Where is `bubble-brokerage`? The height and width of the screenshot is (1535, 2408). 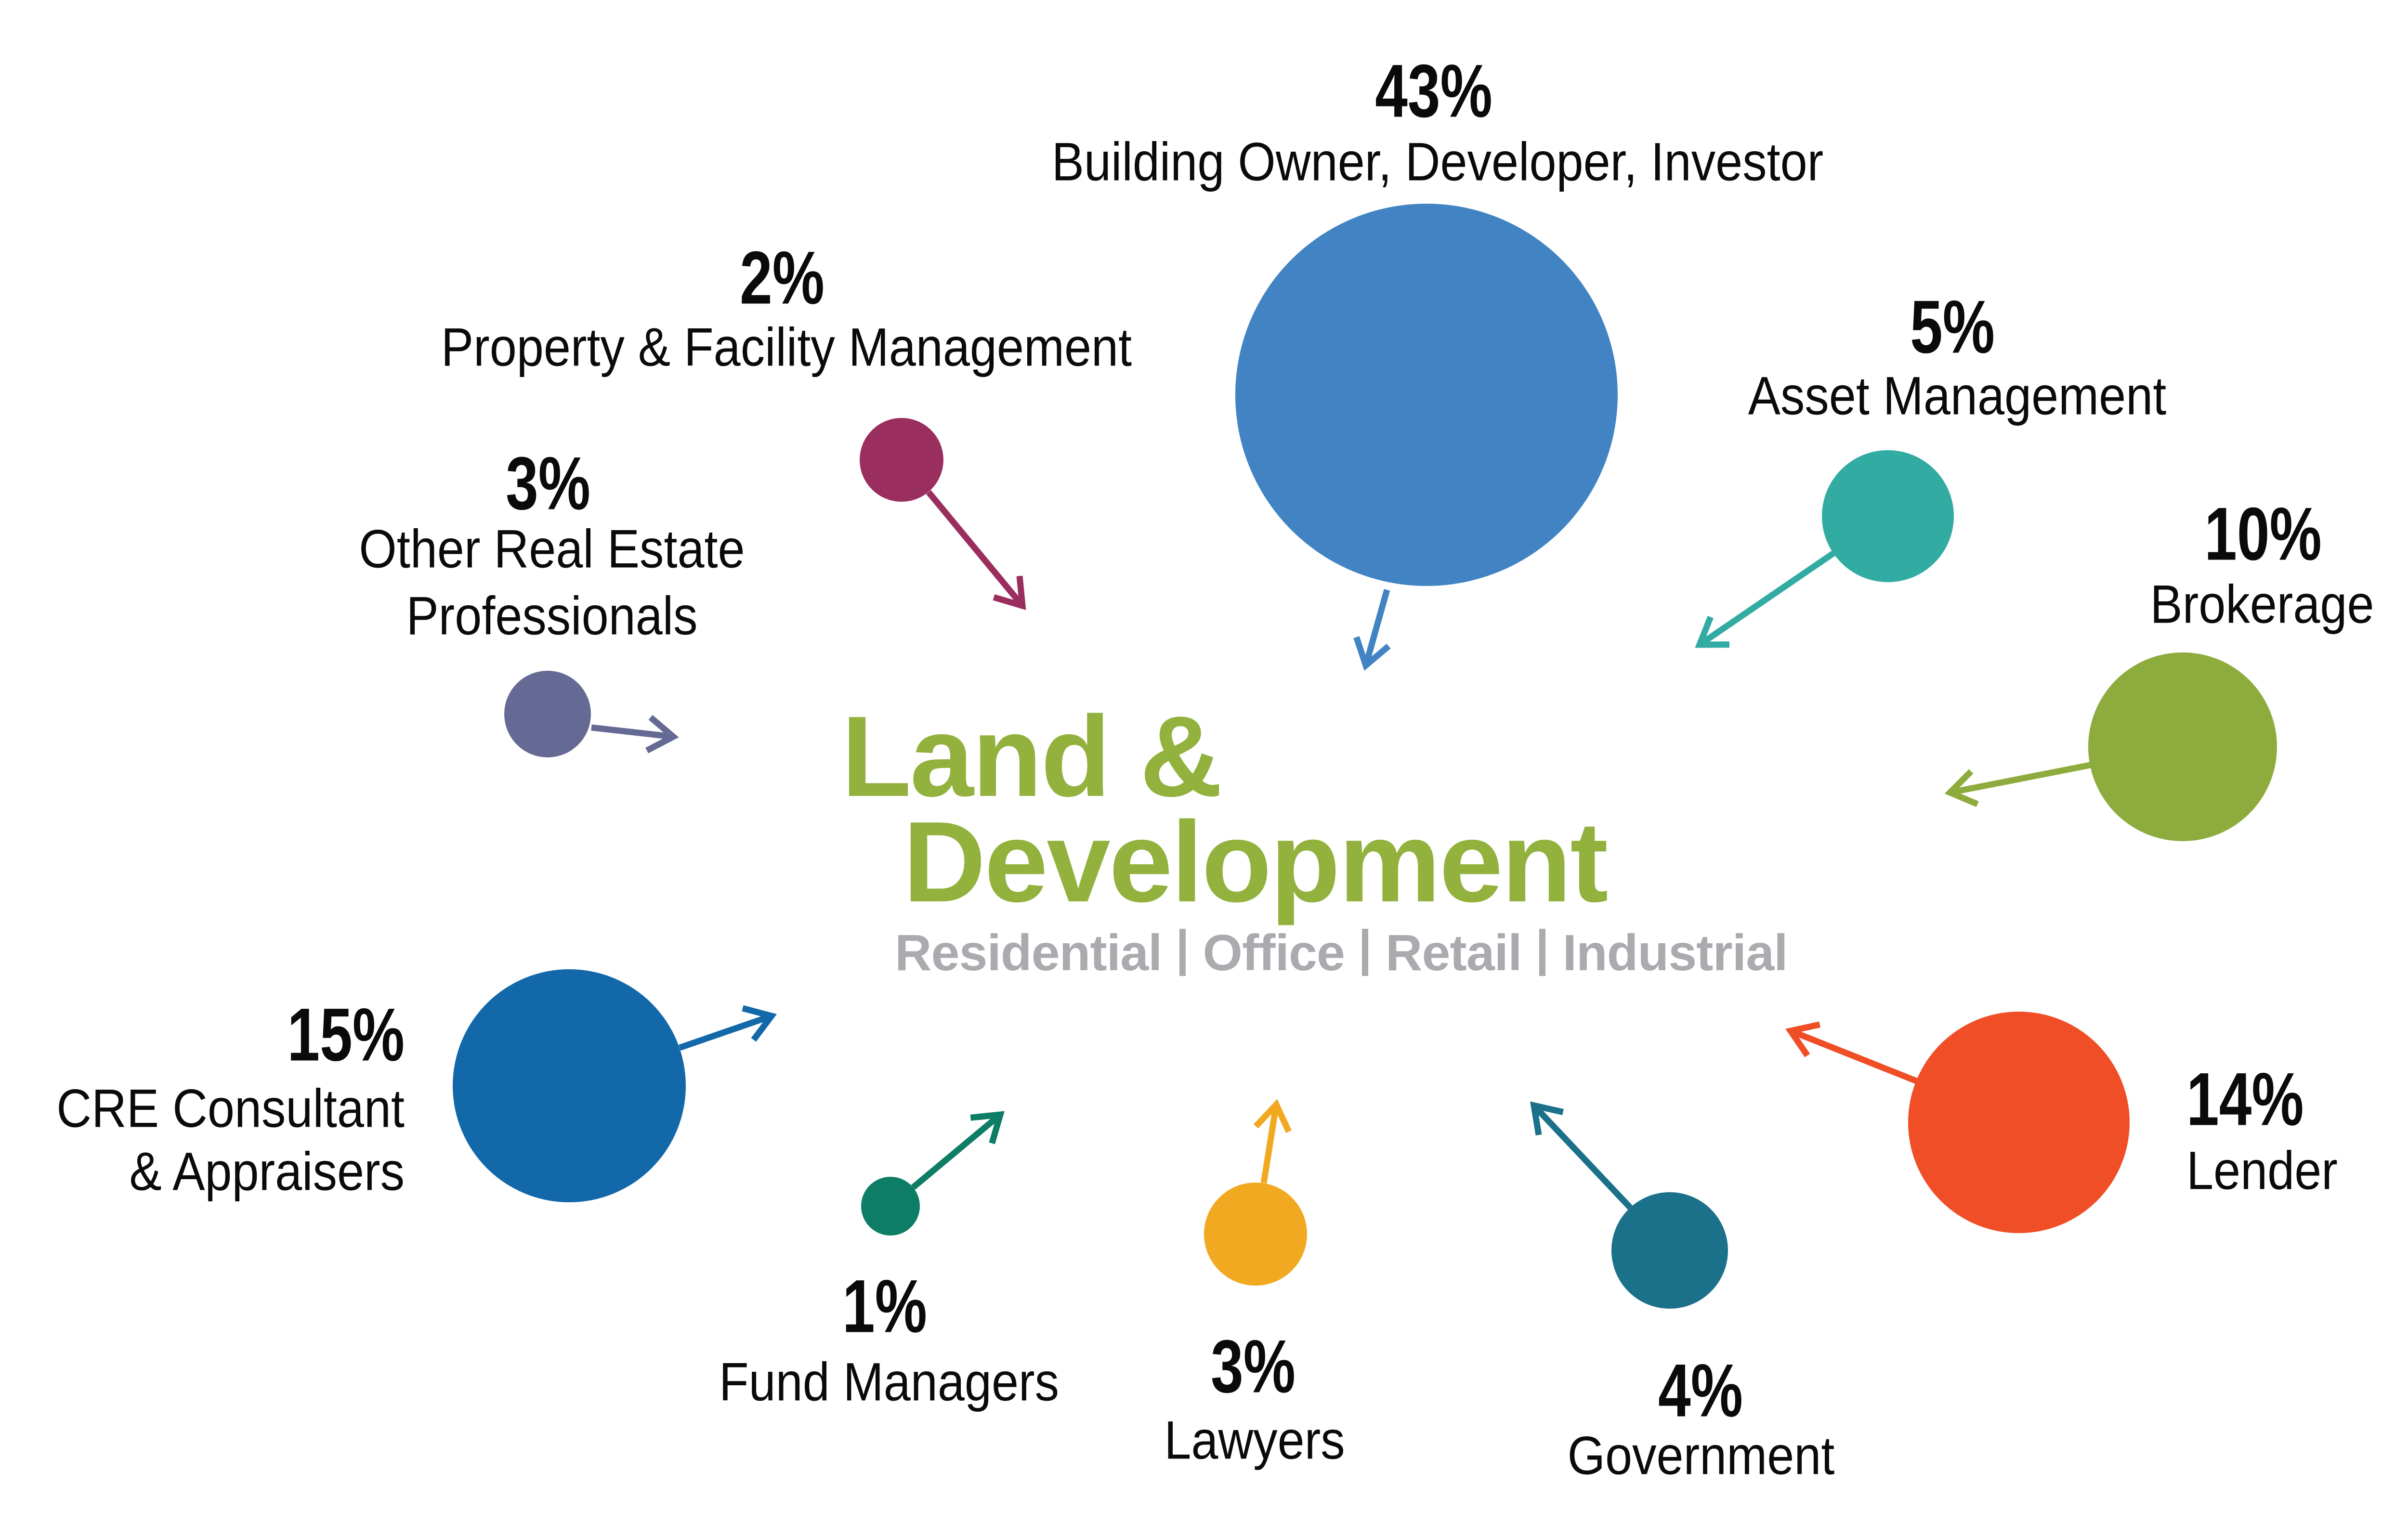 bubble-brokerage is located at coordinates (2182, 746).